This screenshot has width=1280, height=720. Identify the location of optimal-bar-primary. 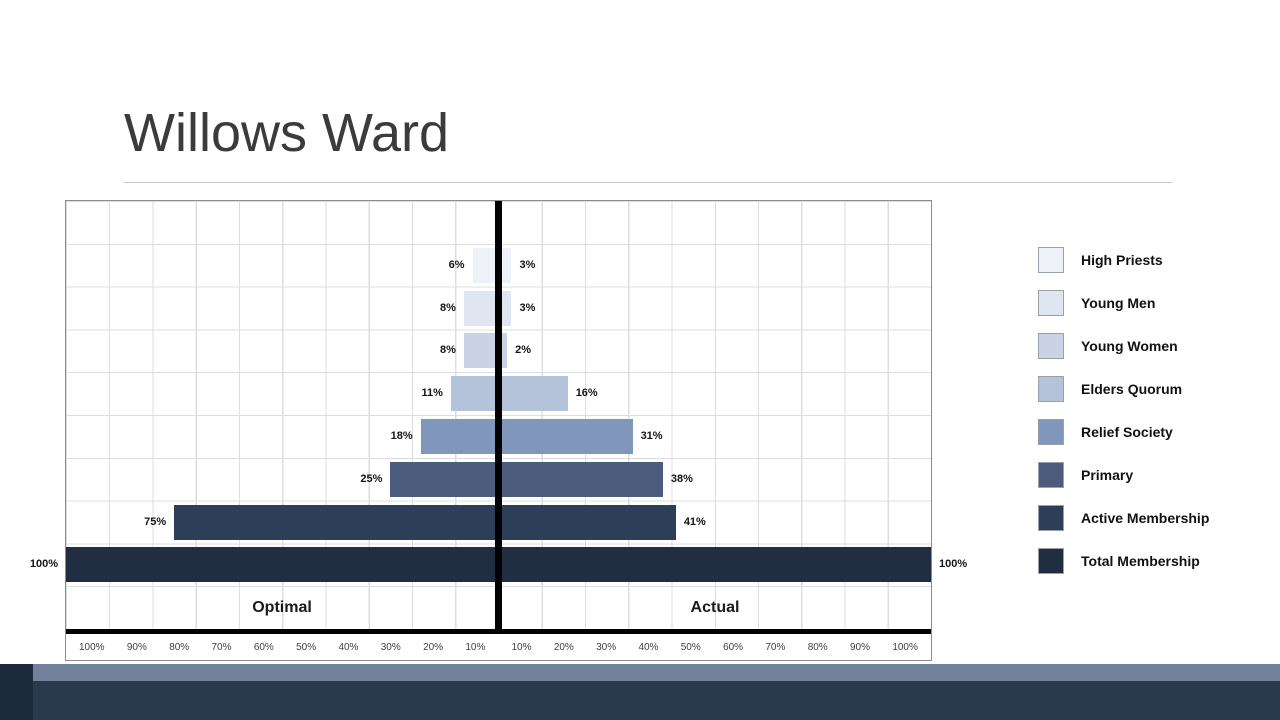
(444, 479).